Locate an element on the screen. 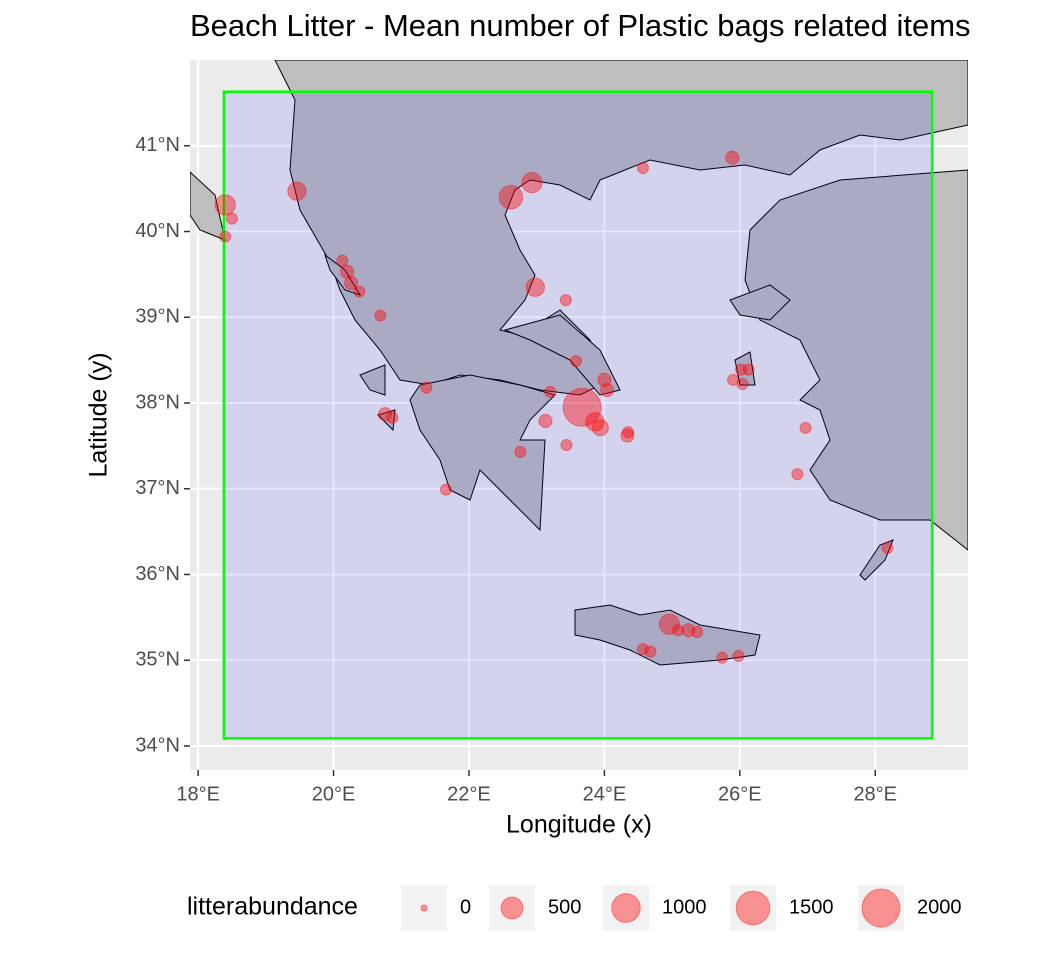  x-axis-title: Longitude (x) is located at coordinates (579, 825).